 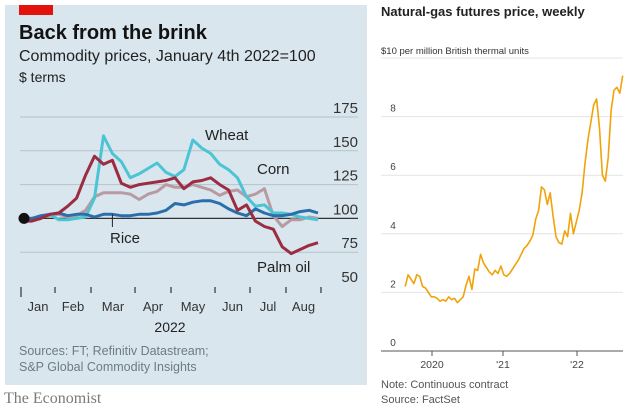 I want to click on gas-y-tick-label: 8, so click(x=393, y=109).